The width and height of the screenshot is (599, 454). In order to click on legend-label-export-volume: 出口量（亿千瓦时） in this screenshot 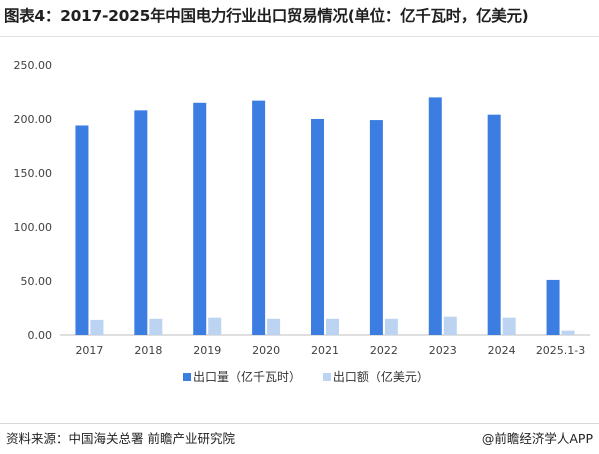, I will do `click(247, 377)`.